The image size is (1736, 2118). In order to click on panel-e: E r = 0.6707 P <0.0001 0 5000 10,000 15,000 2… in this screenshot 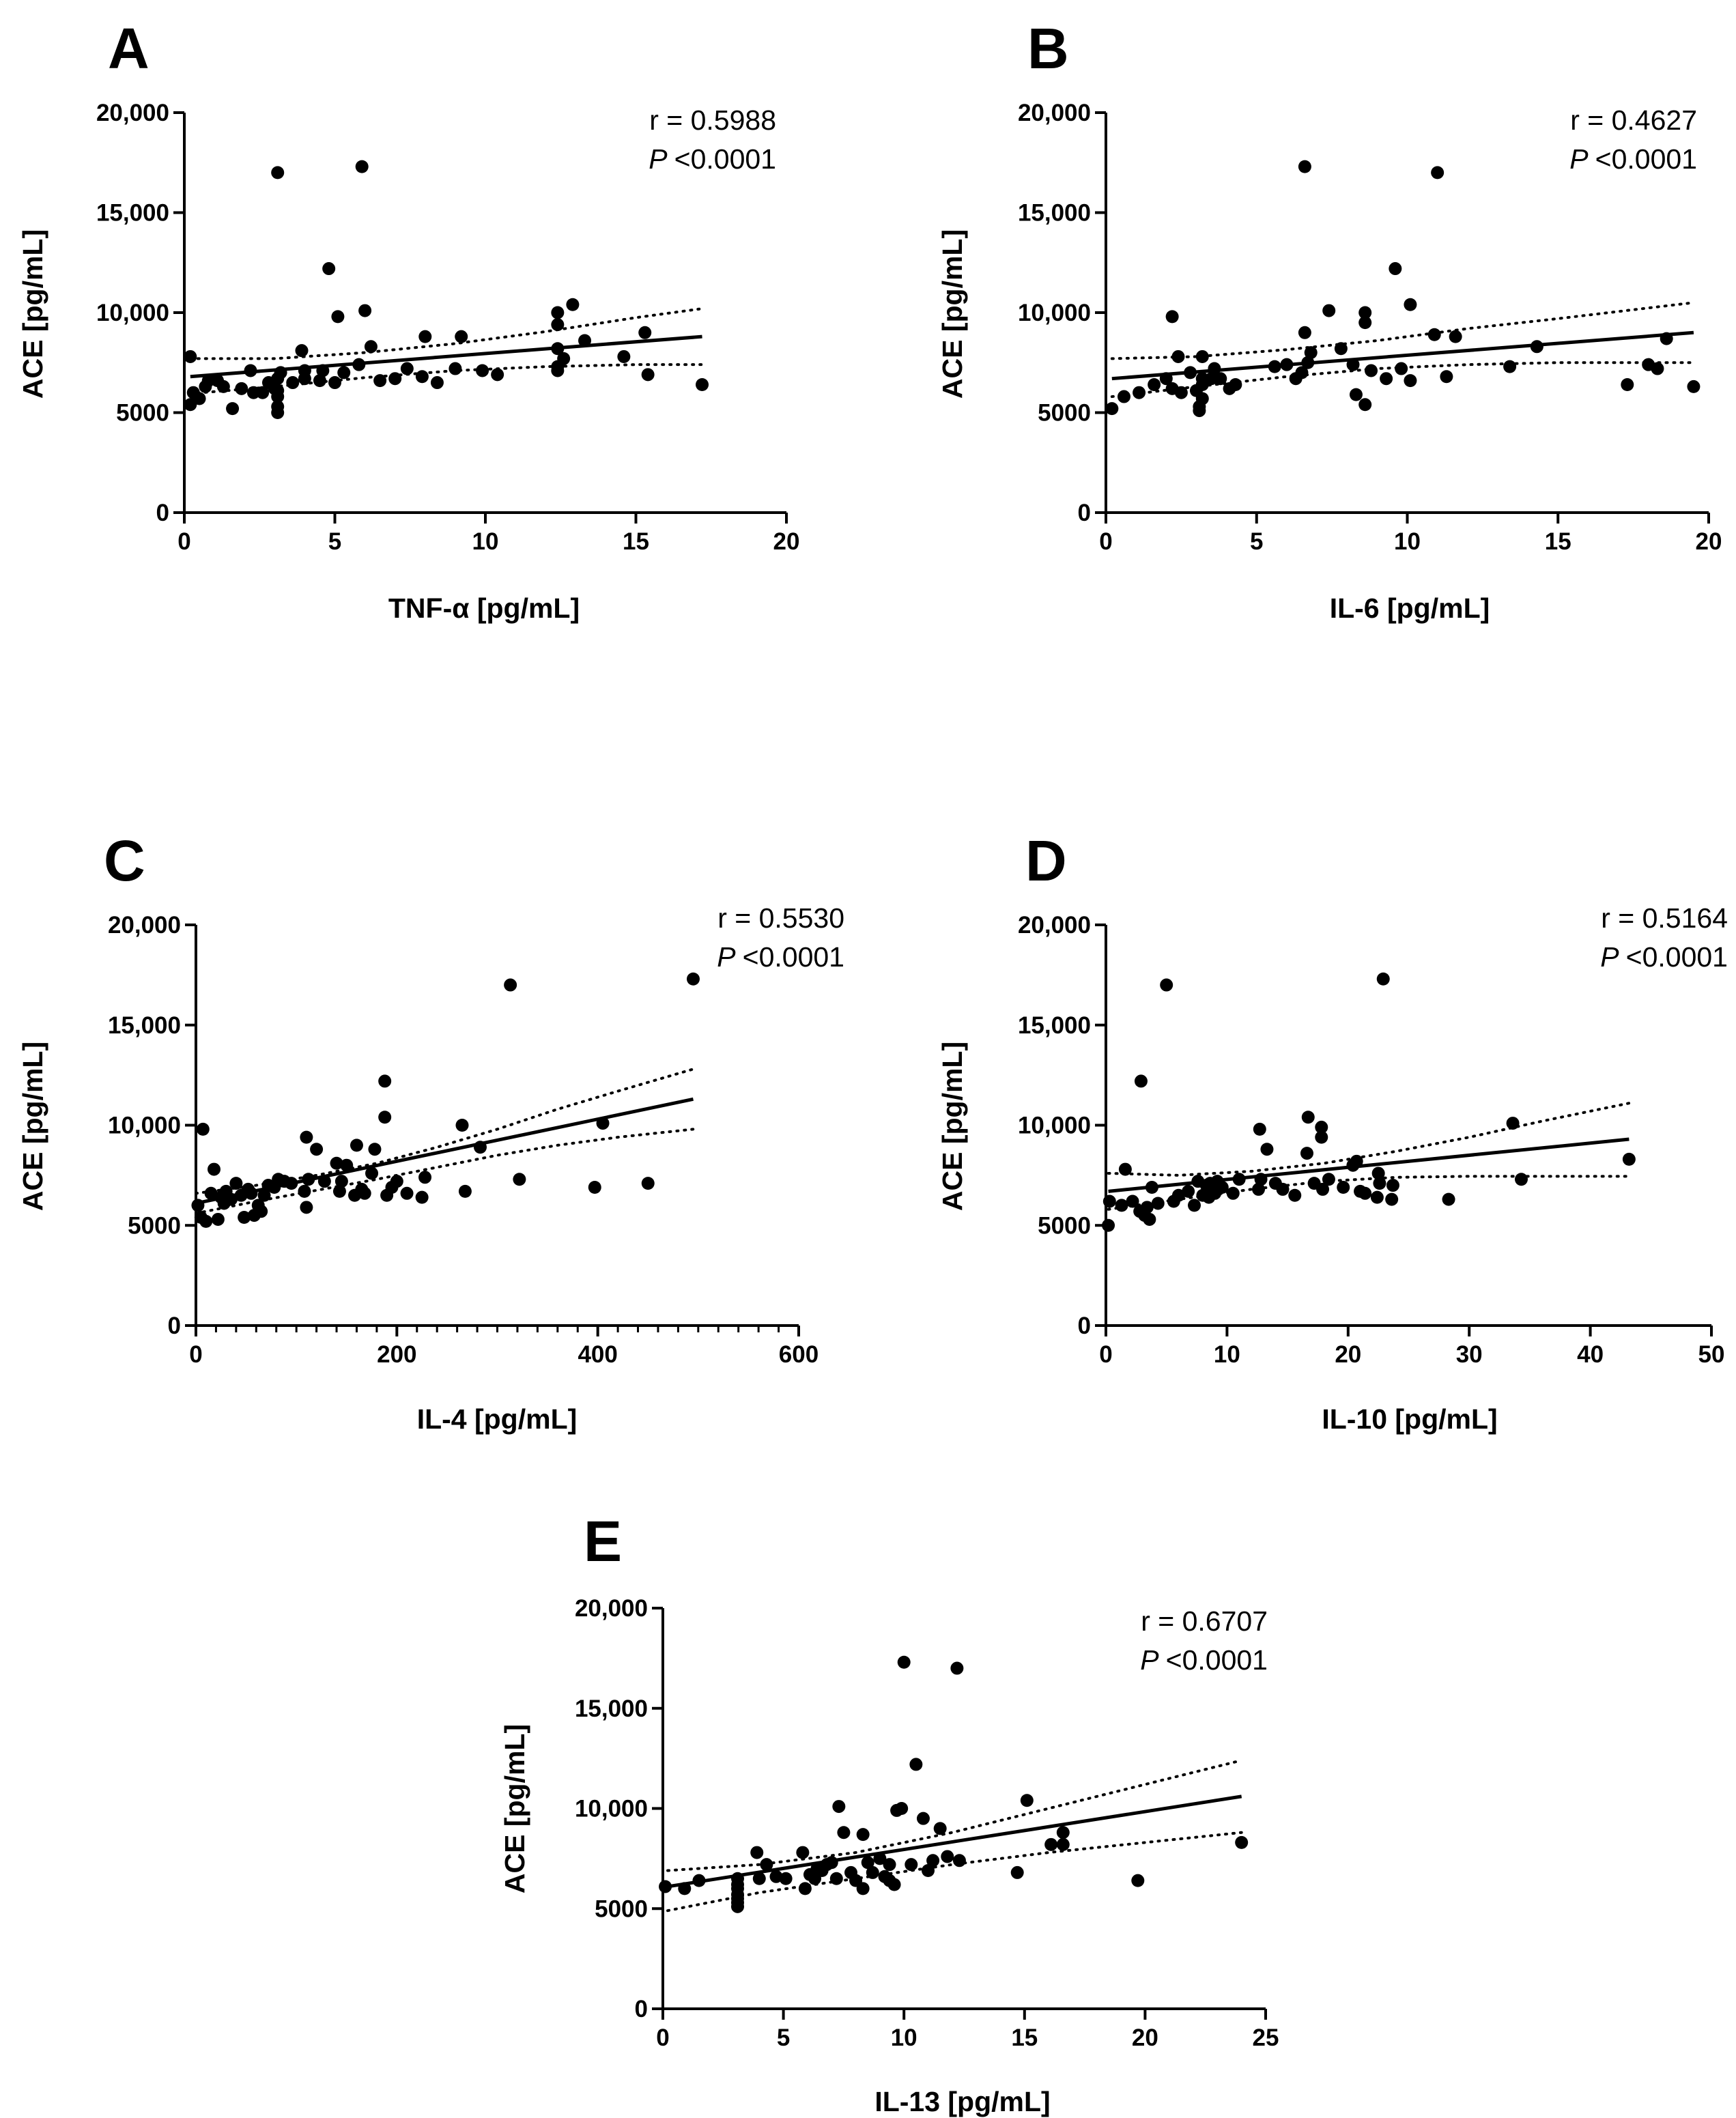, I will do `click(889, 1813)`.